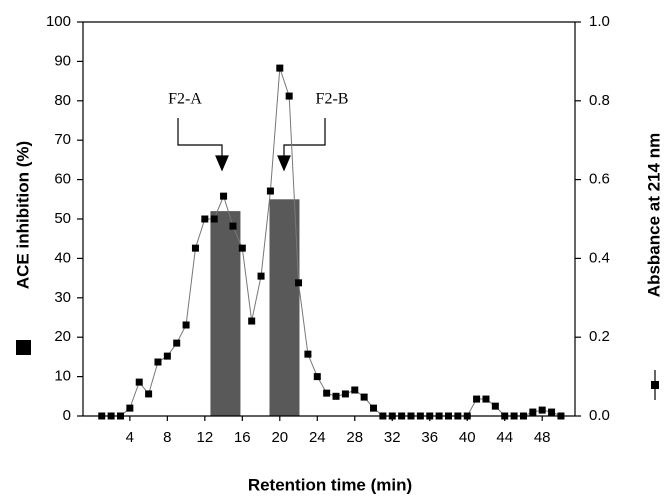 Image resolution: width=670 pixels, height=498 pixels. Describe the element at coordinates (167, 437) in the screenshot. I see `x-tick-label: 8` at that location.